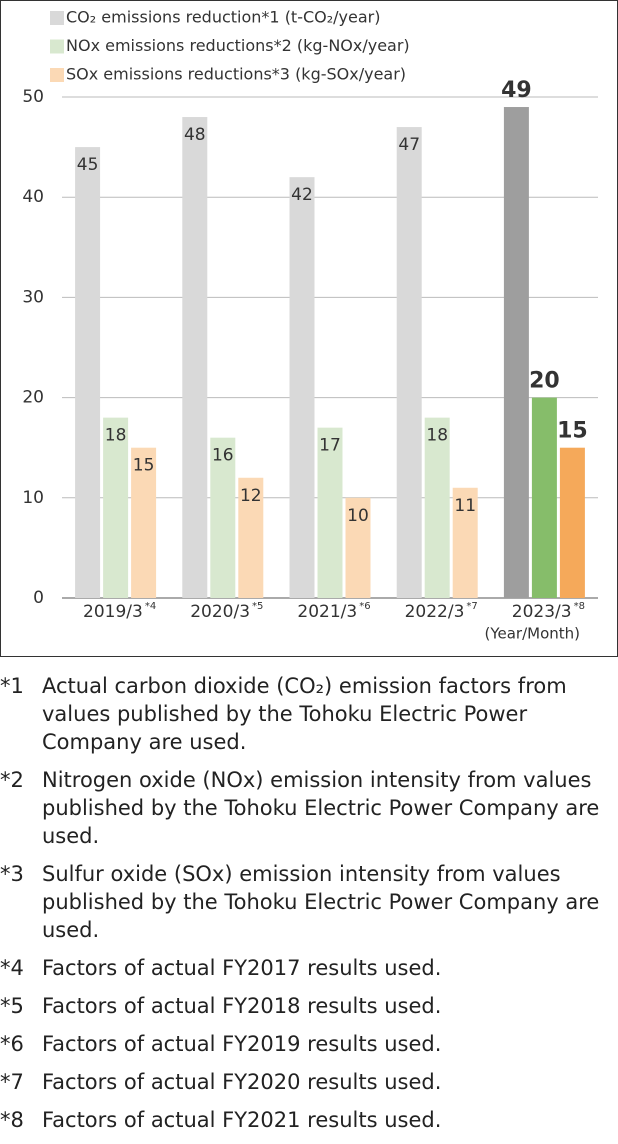  What do you see at coordinates (33, 197) in the screenshot?
I see `y-tick-label: 40` at bounding box center [33, 197].